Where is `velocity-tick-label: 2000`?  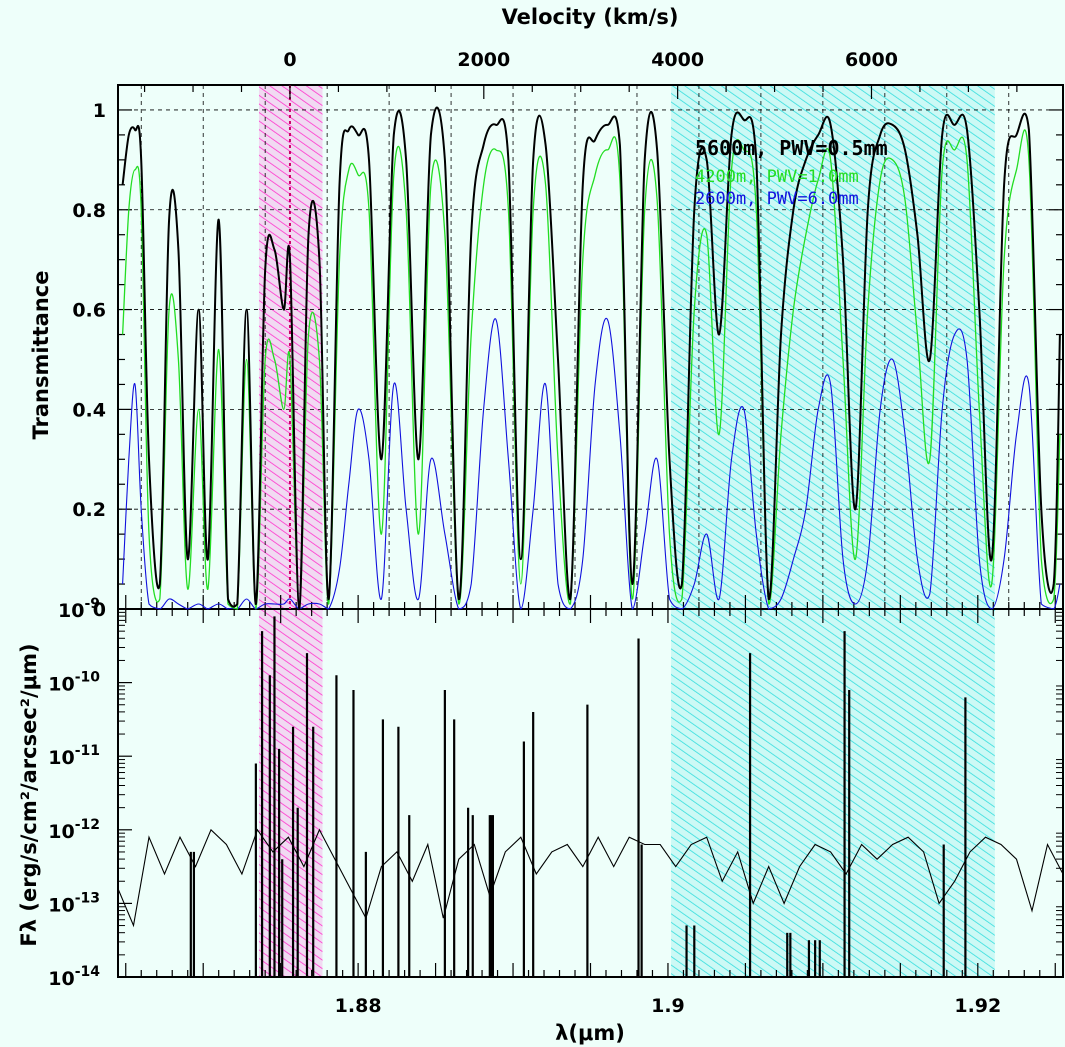 velocity-tick-label: 2000 is located at coordinates (483, 60).